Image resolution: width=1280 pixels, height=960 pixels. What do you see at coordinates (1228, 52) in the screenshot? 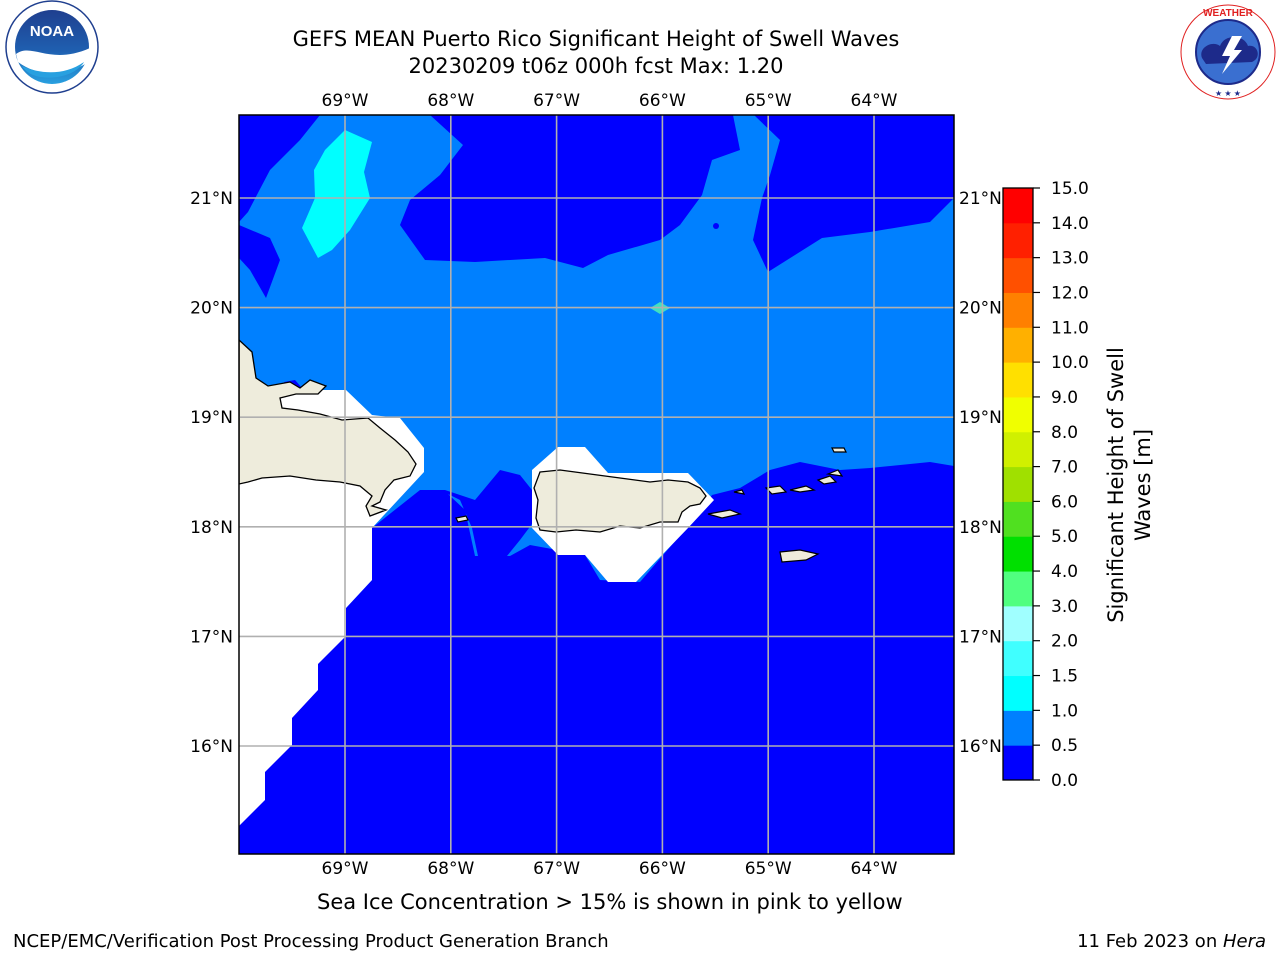
I see `nws-logo: WEATHER ★ ★ ★` at bounding box center [1228, 52].